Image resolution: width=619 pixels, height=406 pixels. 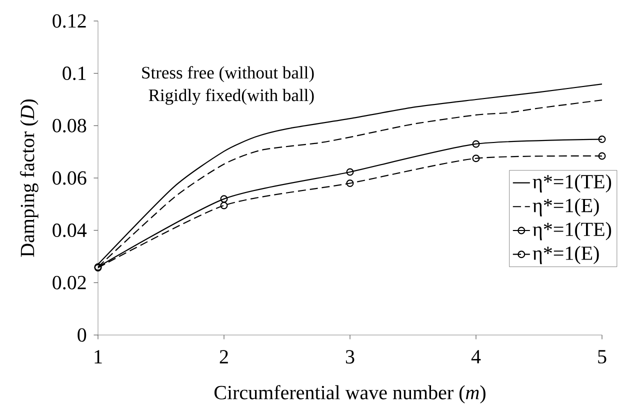 What do you see at coordinates (98, 357) in the screenshot?
I see `x-tick-label: 1` at bounding box center [98, 357].